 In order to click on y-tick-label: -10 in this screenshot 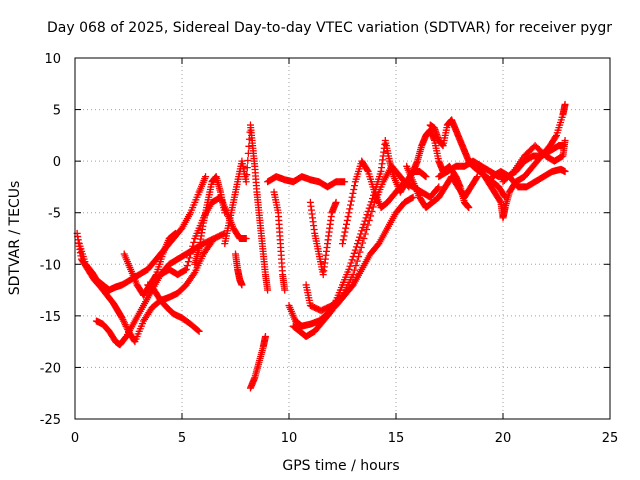, I will do `click(50, 265)`.